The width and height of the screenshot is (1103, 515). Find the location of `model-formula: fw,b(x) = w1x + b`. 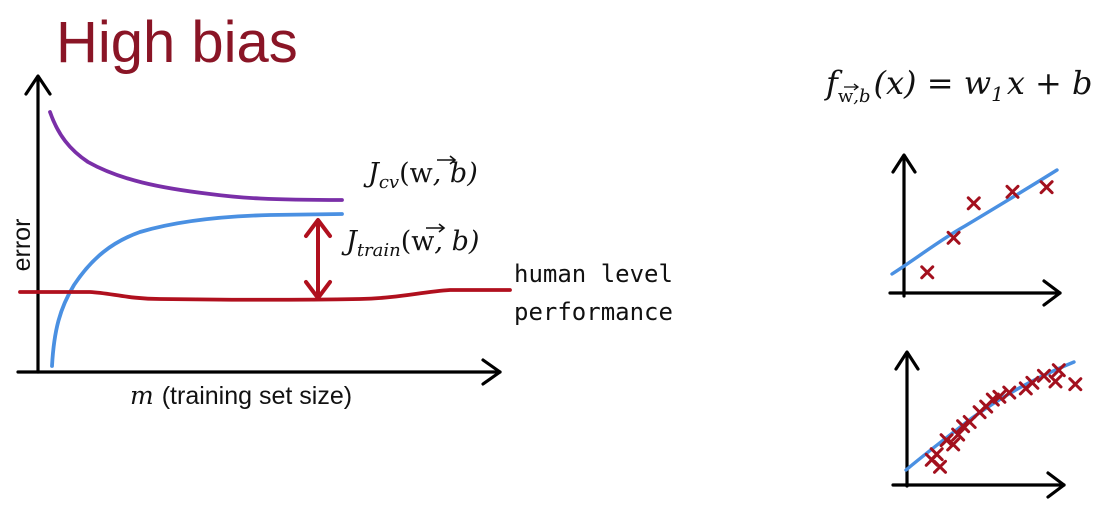

model-formula: fw,b(x) = w1x + b is located at coordinates (958, 85).